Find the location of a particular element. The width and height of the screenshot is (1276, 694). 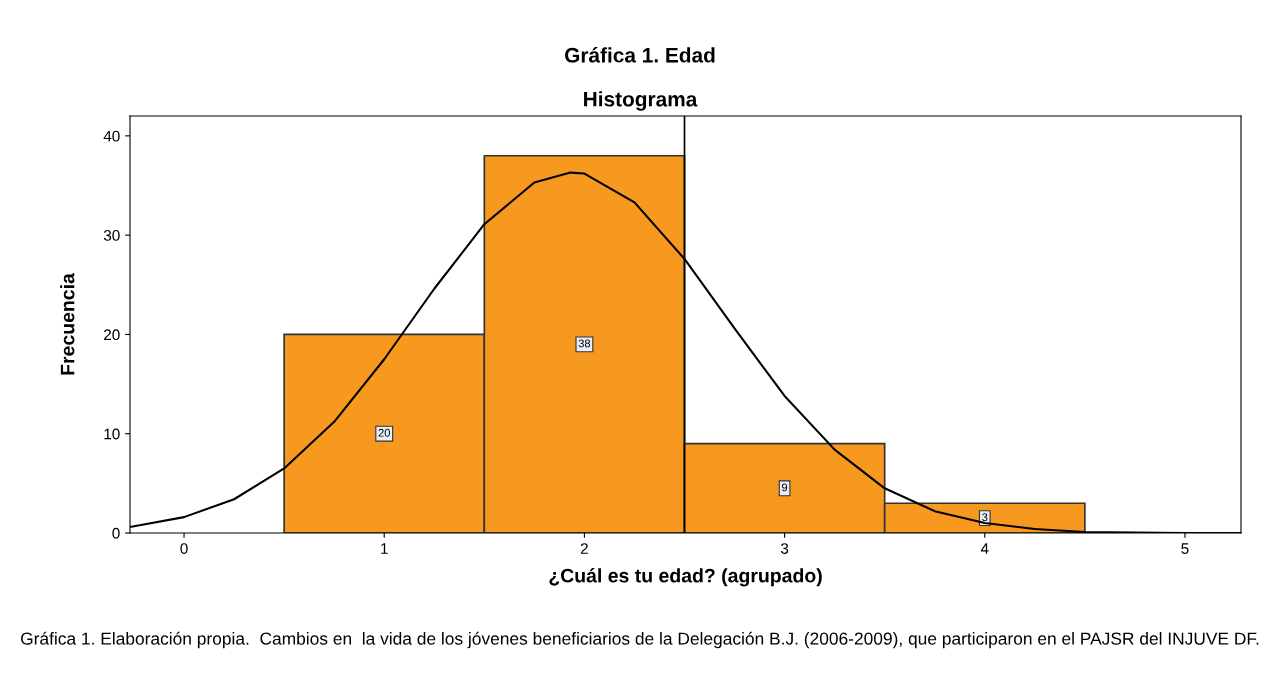

x-tick-label: 4 is located at coordinates (984, 548).